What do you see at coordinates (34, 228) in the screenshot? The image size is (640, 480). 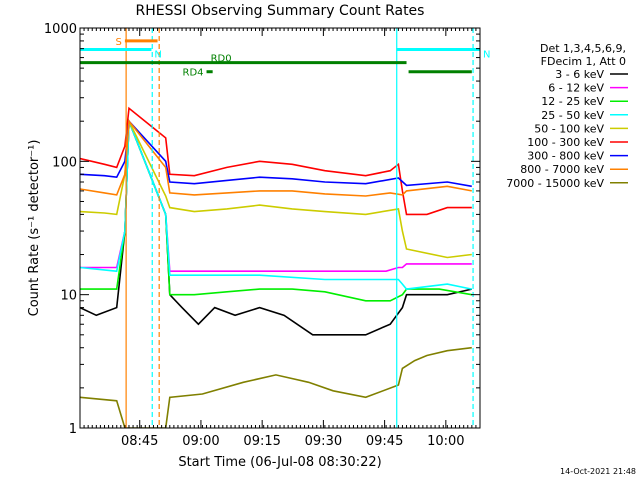 I see `y-axis-label: Count Rate (s⁻¹ detector⁻¹)` at bounding box center [34, 228].